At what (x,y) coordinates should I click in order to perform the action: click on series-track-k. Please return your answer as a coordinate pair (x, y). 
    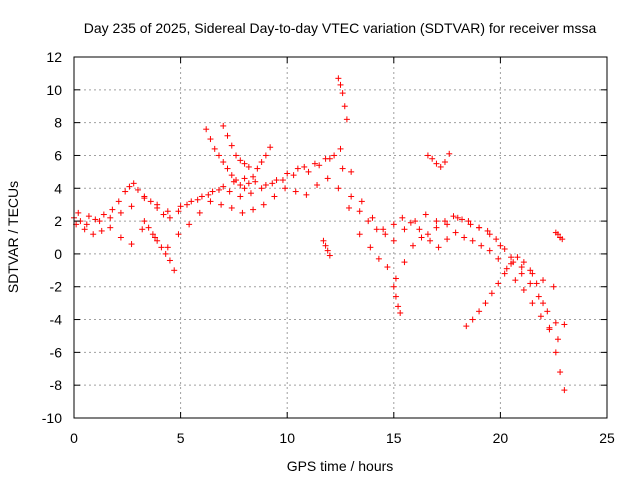
    Looking at the image, I should click on (326, 248).